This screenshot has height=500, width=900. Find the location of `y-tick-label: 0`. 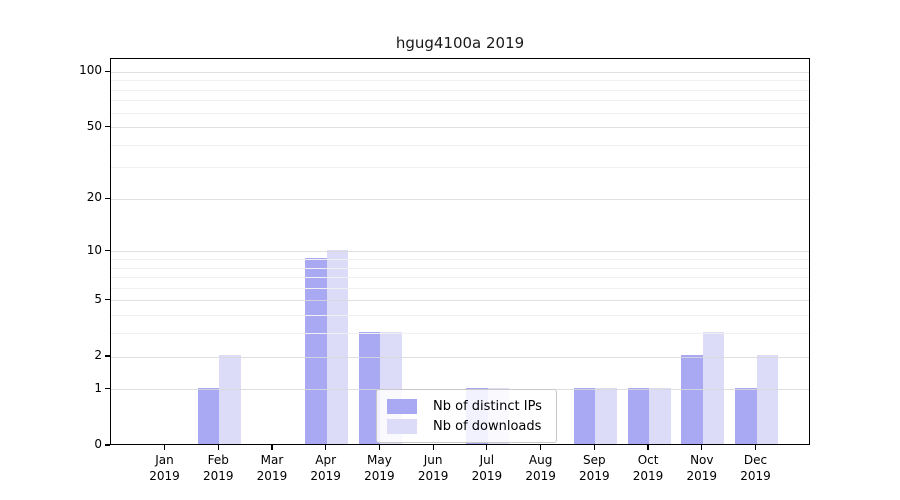

y-tick-label: 0 is located at coordinates (98, 444).